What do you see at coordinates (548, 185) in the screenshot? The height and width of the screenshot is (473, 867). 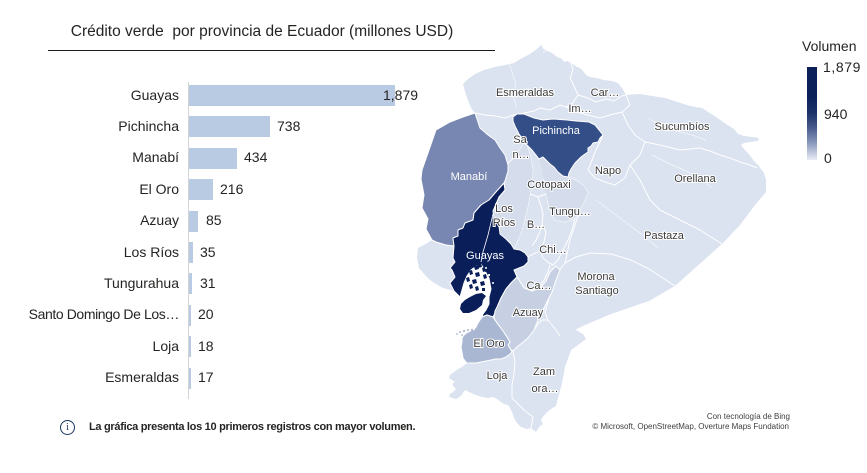 I see `svg-text: Cotopaxi` at bounding box center [548, 185].